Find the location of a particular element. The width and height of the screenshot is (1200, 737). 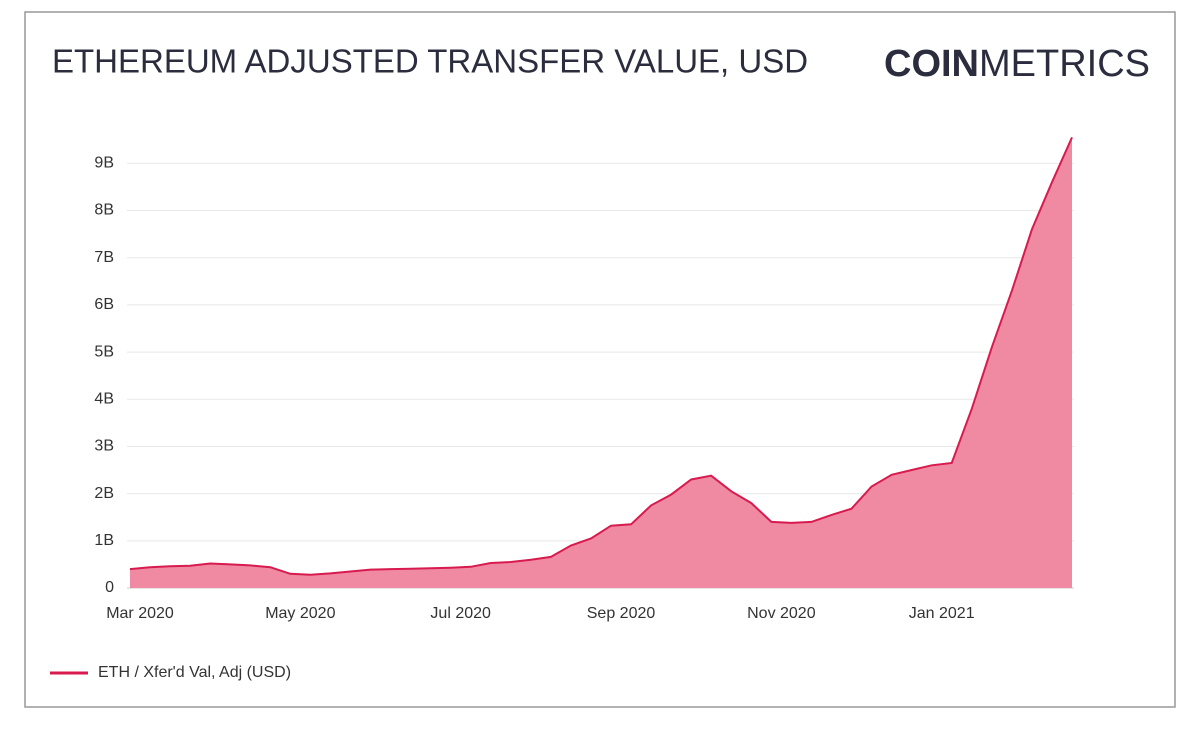

x-tick-label: Mar 2020 is located at coordinates (140, 613).